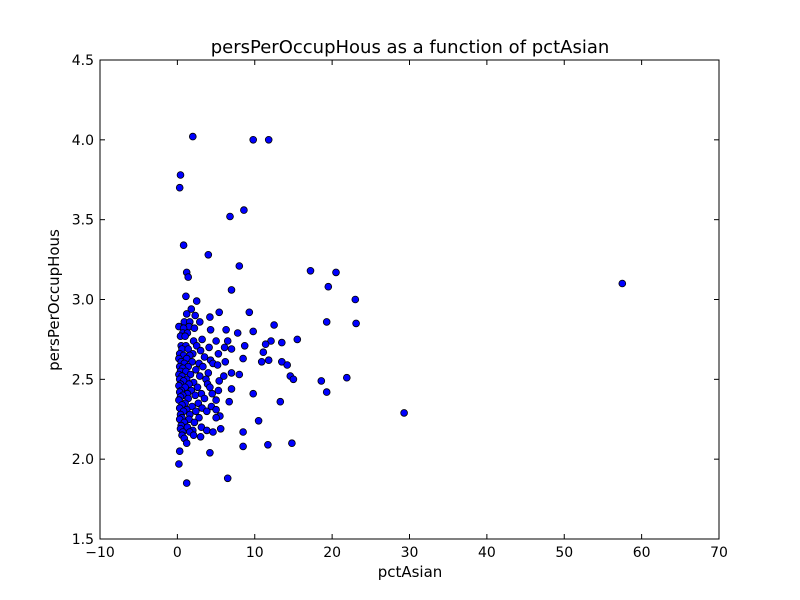 The image size is (800, 600). Describe the element at coordinates (100, 553) in the screenshot. I see `x-tick-label: −10` at that location.